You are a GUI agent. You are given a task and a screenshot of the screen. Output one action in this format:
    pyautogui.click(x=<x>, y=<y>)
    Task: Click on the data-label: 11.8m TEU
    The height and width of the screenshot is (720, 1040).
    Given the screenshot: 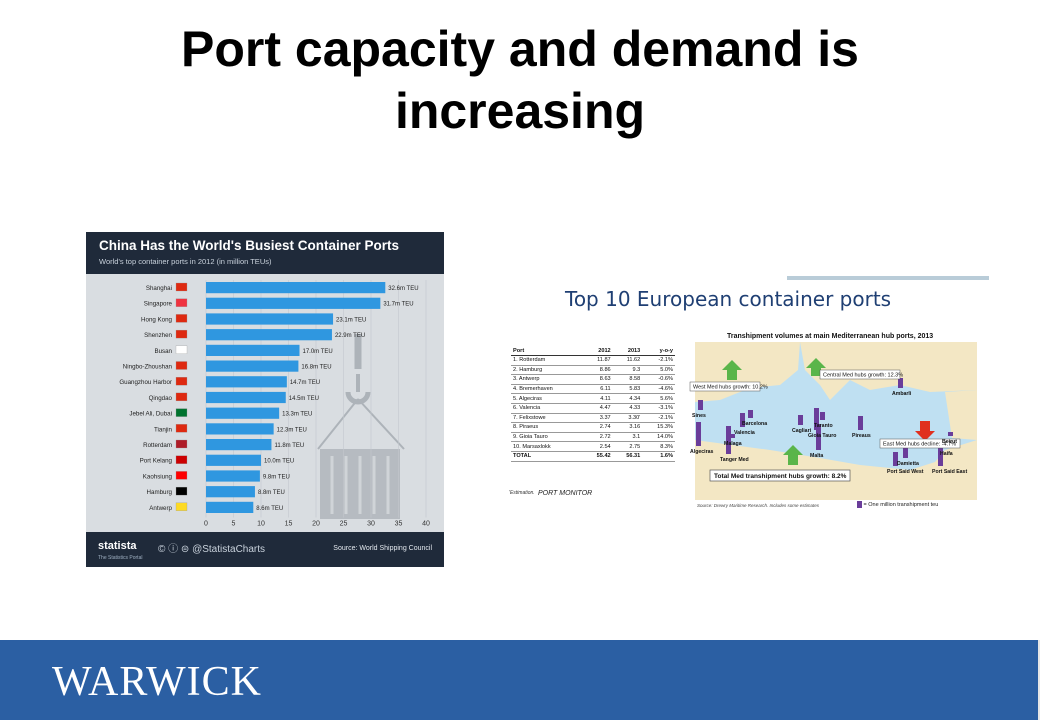 What is the action you would take?
    pyautogui.click(x=289, y=446)
    